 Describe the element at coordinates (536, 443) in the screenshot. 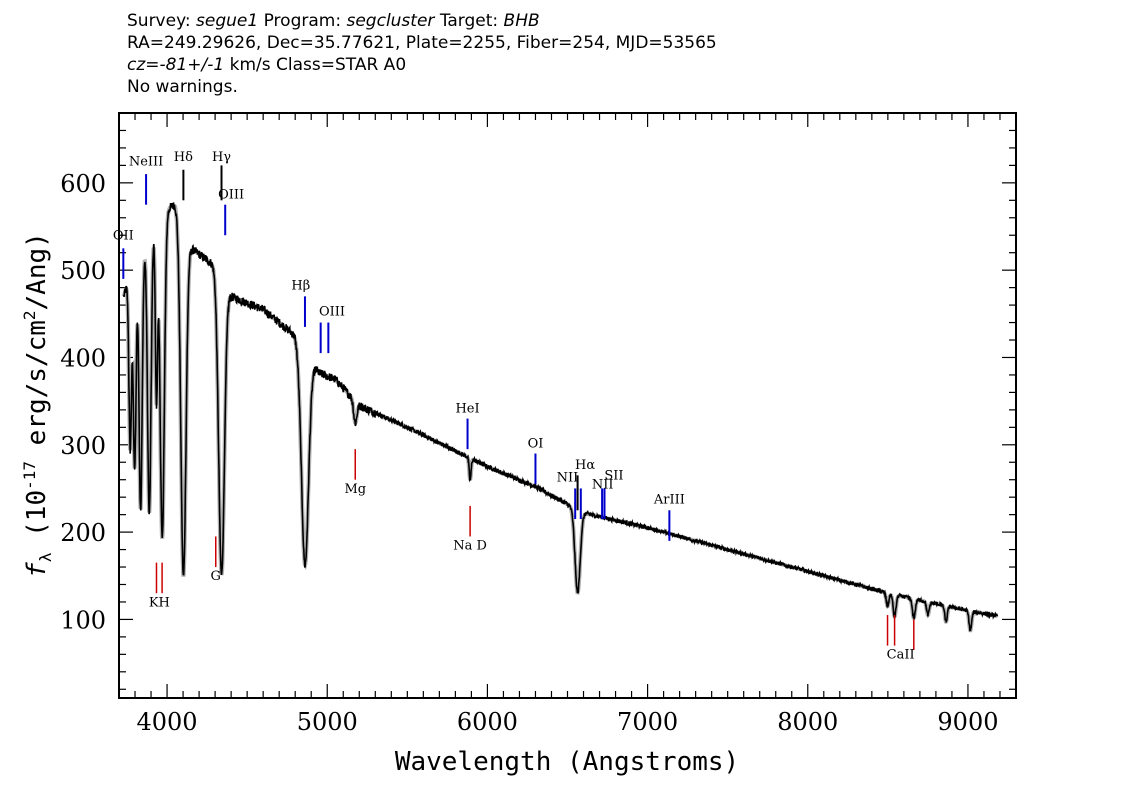

I see `spectral-line-label: OI` at that location.